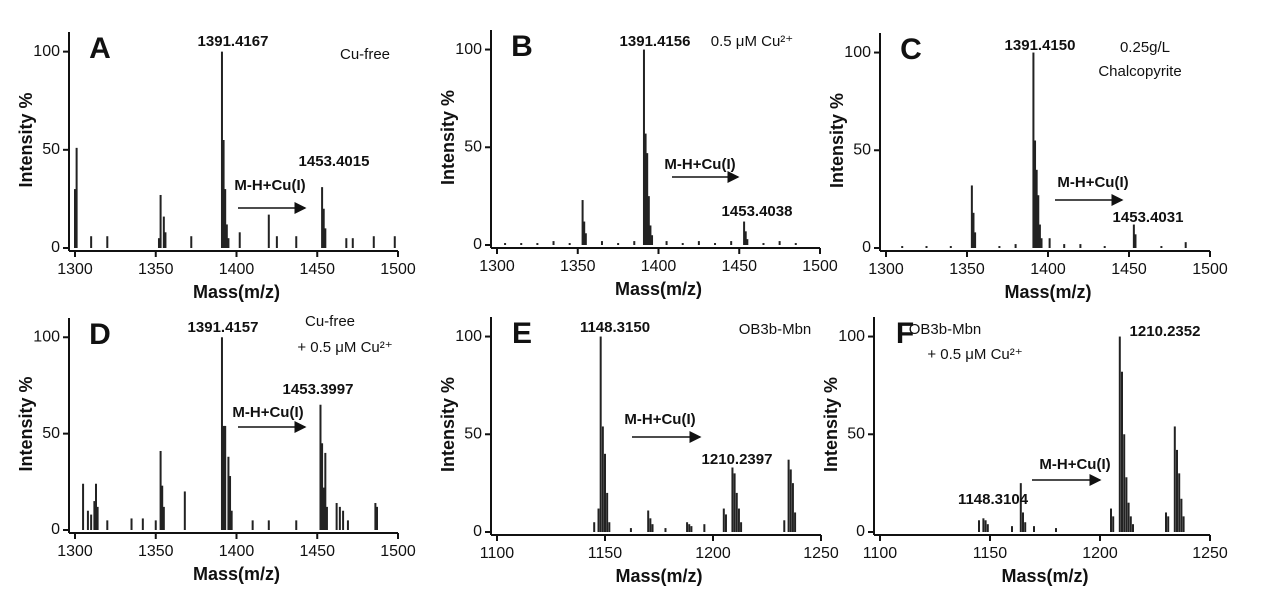 This screenshot has height=602, width=1269. I want to click on x-tick-label: 1100, so click(497, 553).